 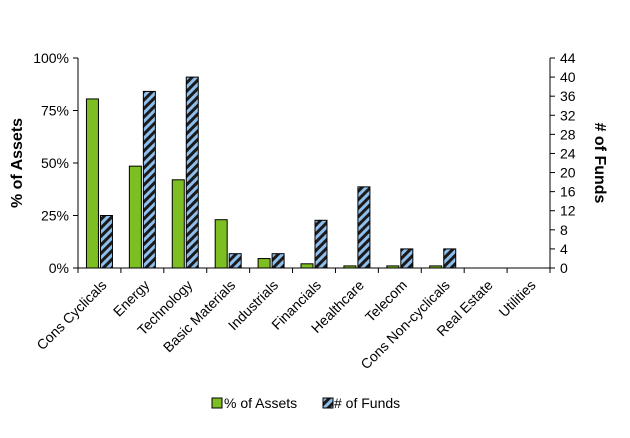 What do you see at coordinates (55, 111) in the screenshot?
I see `left-tick-label: 75%` at bounding box center [55, 111].